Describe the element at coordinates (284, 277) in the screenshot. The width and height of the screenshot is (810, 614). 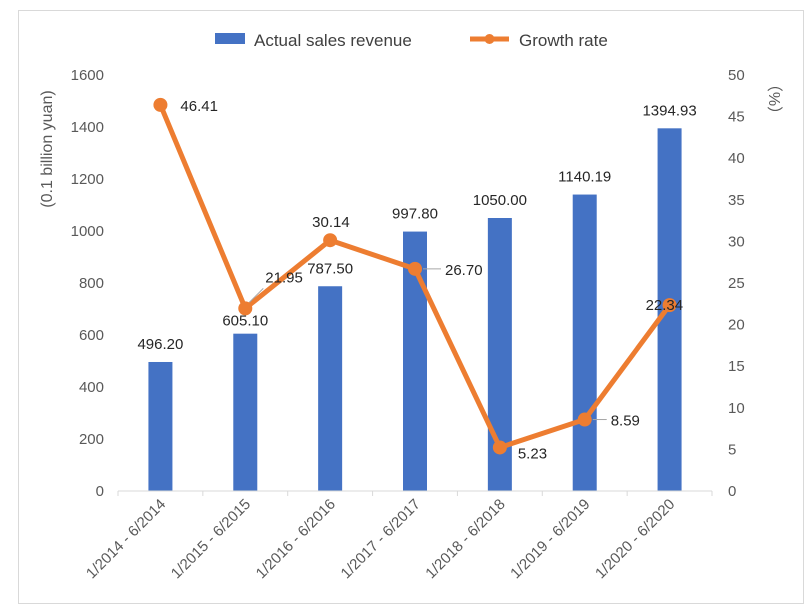
I see `line-value-label: 21.95` at that location.